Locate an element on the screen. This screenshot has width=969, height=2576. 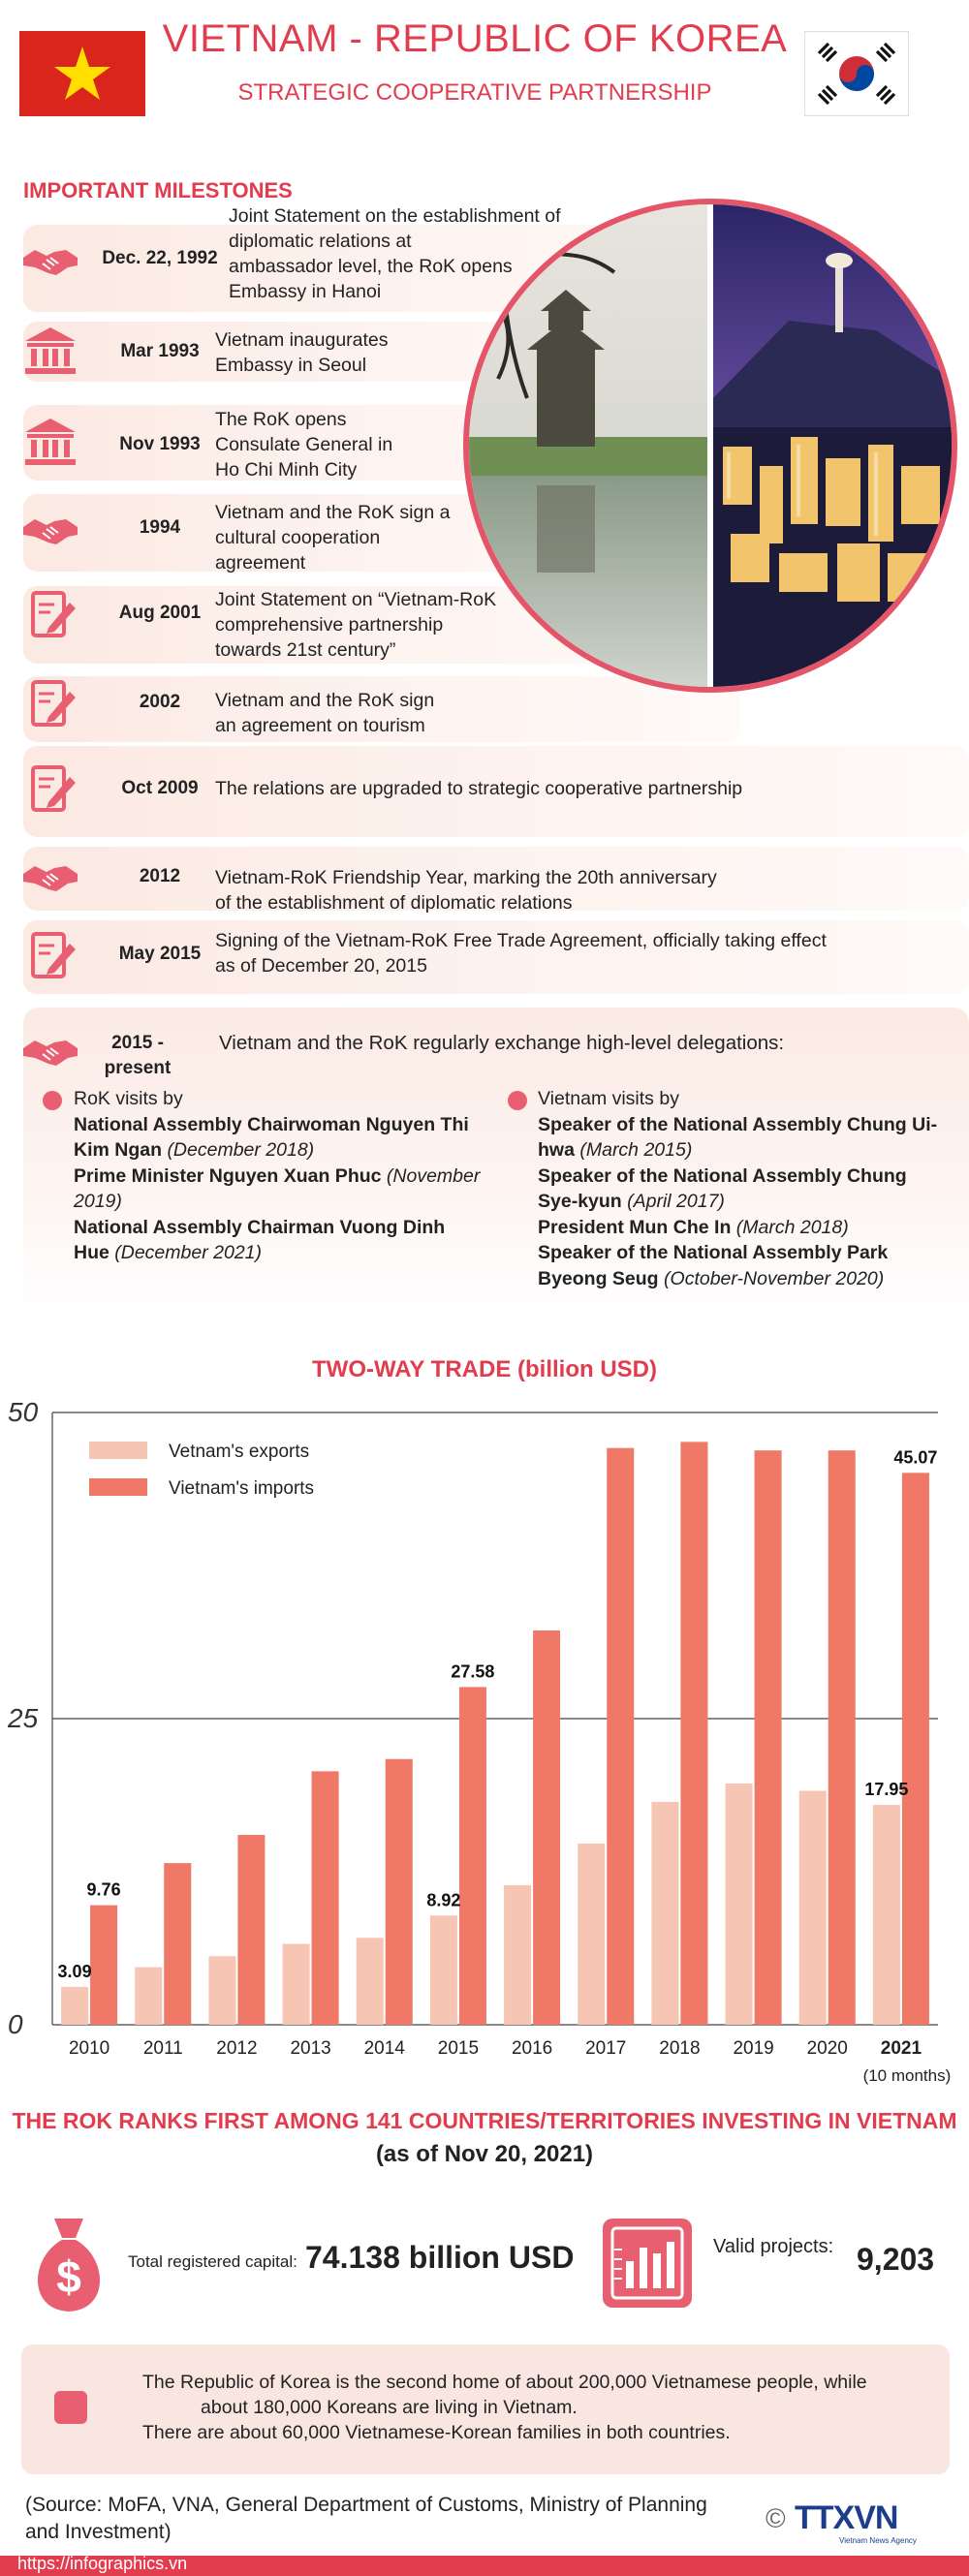
embassy-icon is located at coordinates (50, 351).